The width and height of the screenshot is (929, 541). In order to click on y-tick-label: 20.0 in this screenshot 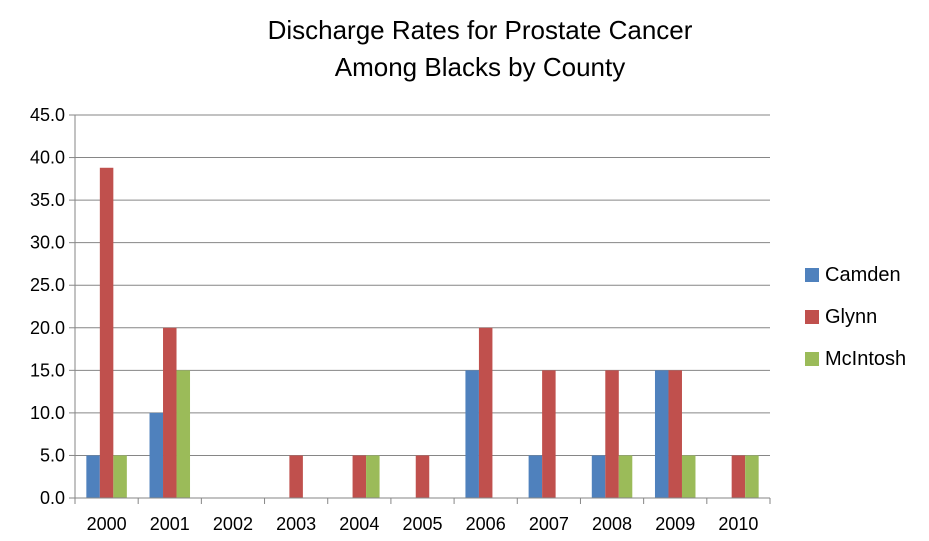, I will do `click(47, 328)`.